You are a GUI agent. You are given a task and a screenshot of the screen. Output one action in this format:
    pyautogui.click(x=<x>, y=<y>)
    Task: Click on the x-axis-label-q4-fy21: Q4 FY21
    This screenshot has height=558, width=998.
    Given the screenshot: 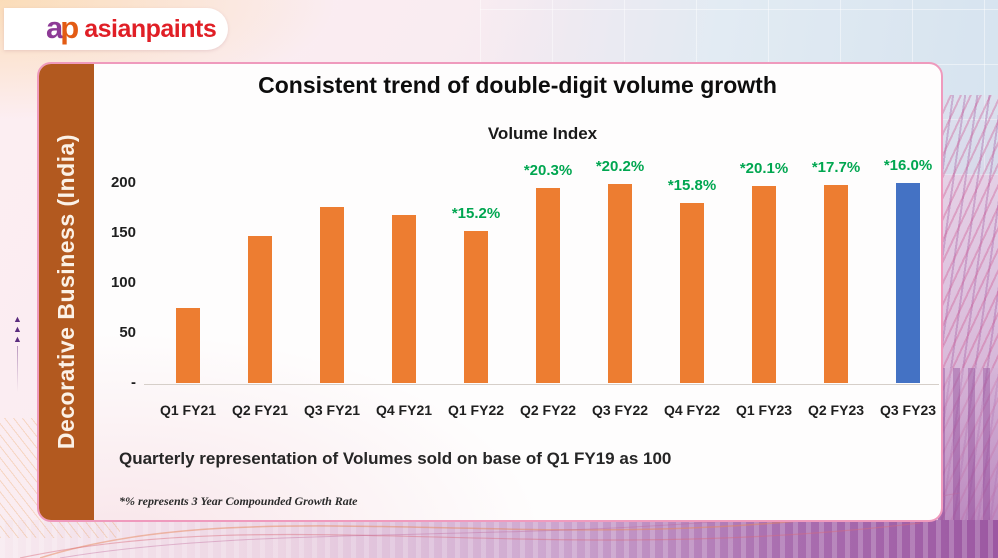 What is the action you would take?
    pyautogui.click(x=404, y=410)
    